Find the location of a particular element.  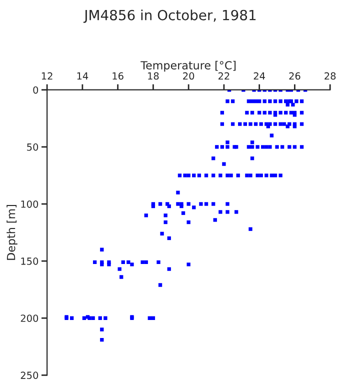

x-tick-label: 14 is located at coordinates (82, 76).